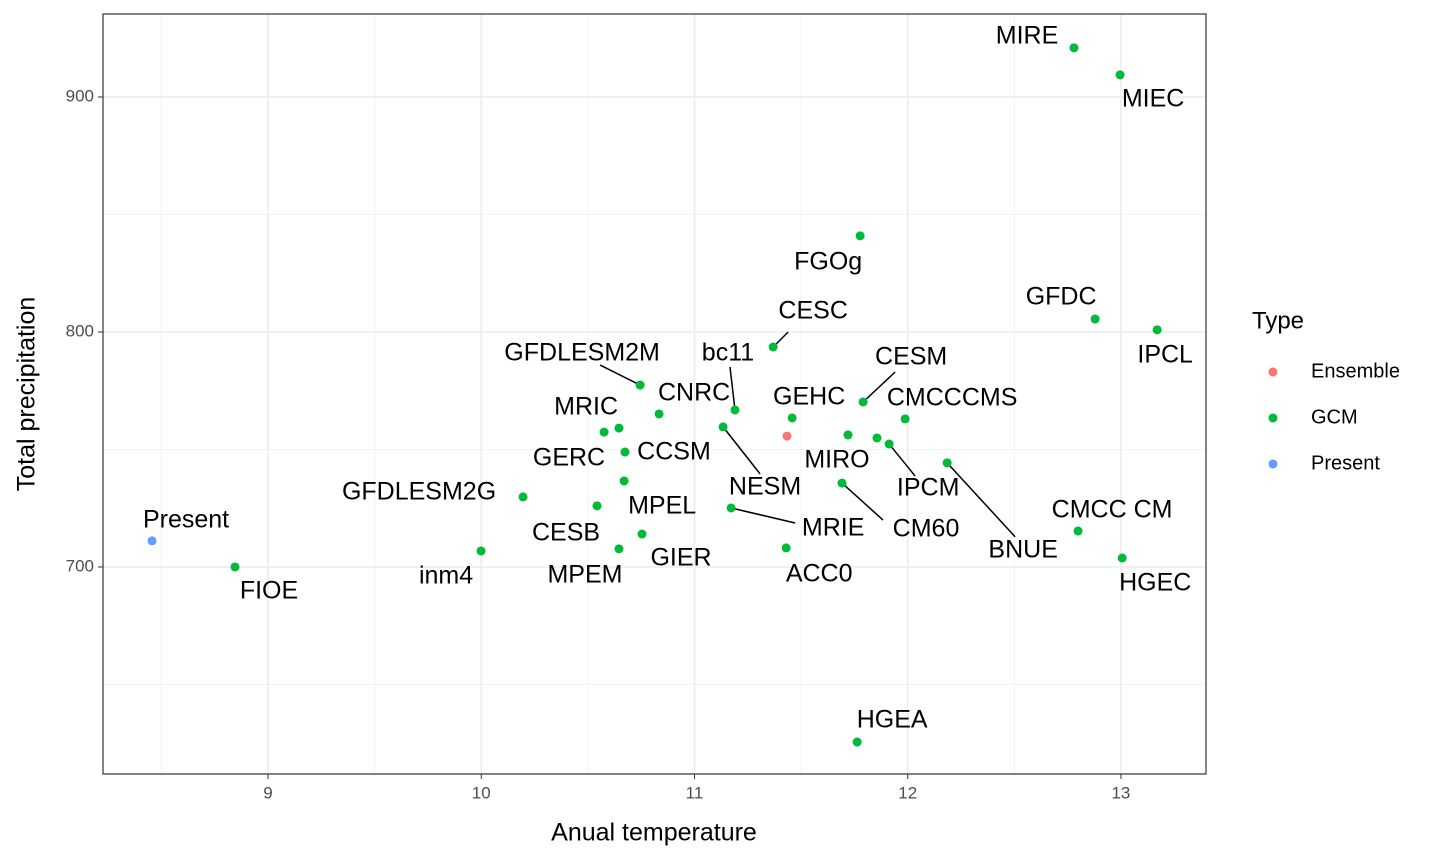 Image resolution: width=1440 pixels, height=864 pixels. Describe the element at coordinates (809, 397) in the screenshot. I see `point-label: GEHC` at that location.